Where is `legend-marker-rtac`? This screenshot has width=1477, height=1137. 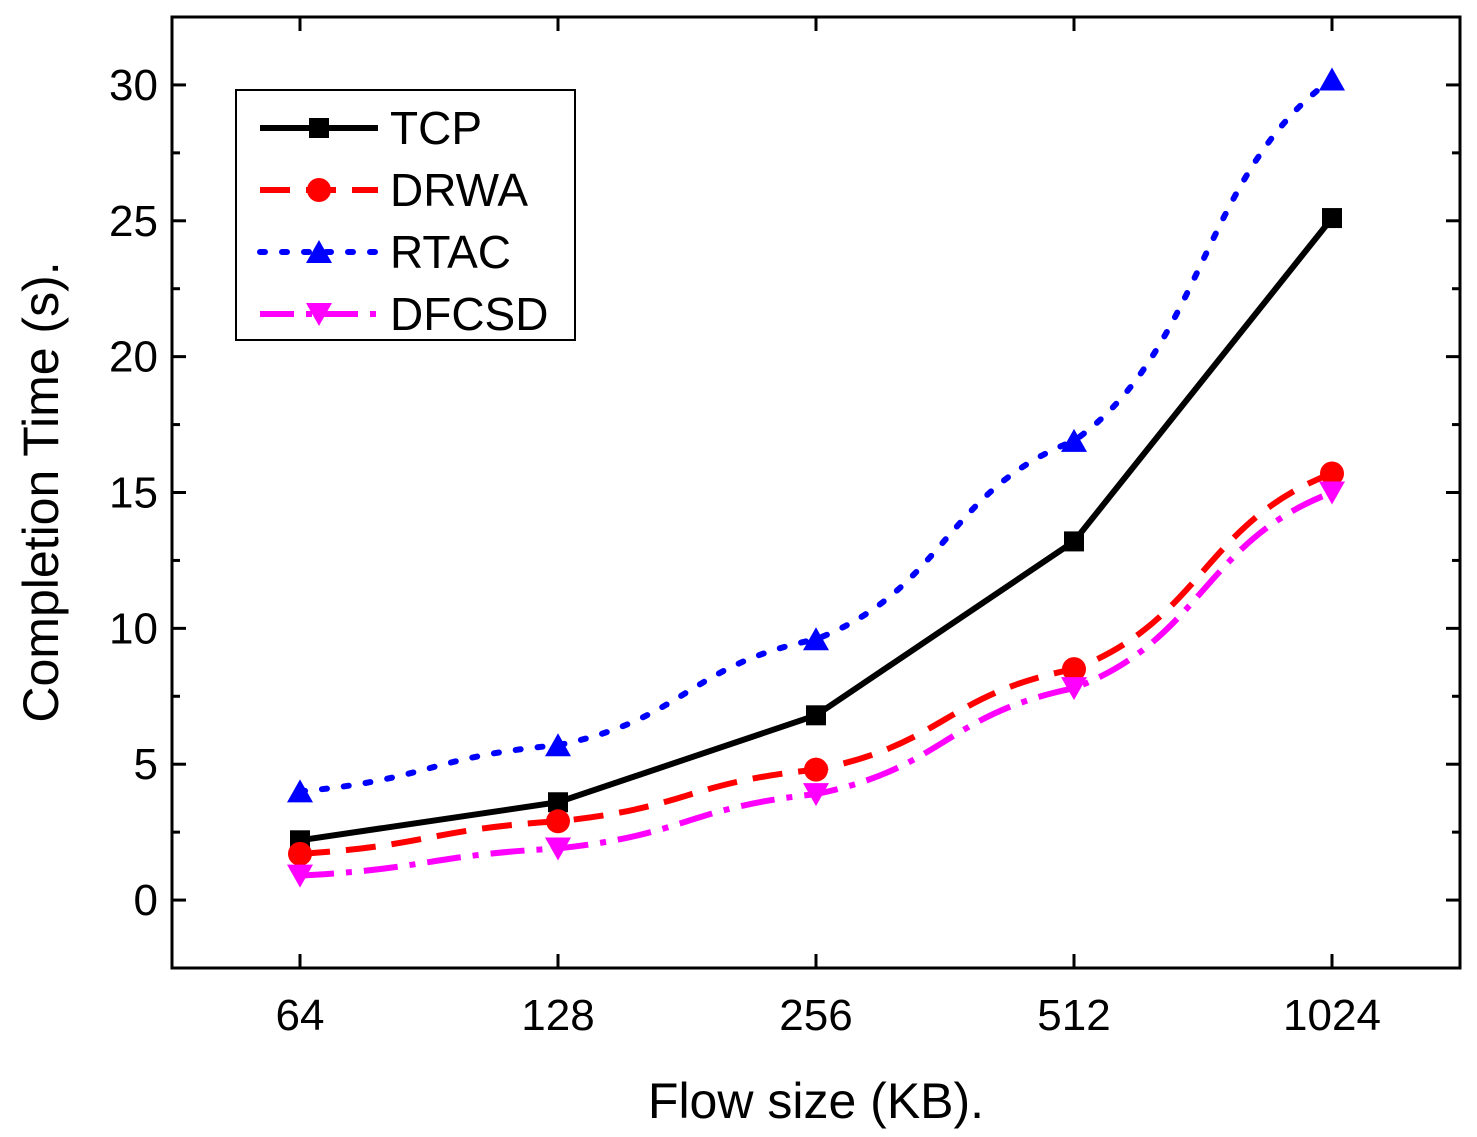 legend-marker-rtac is located at coordinates (319, 251).